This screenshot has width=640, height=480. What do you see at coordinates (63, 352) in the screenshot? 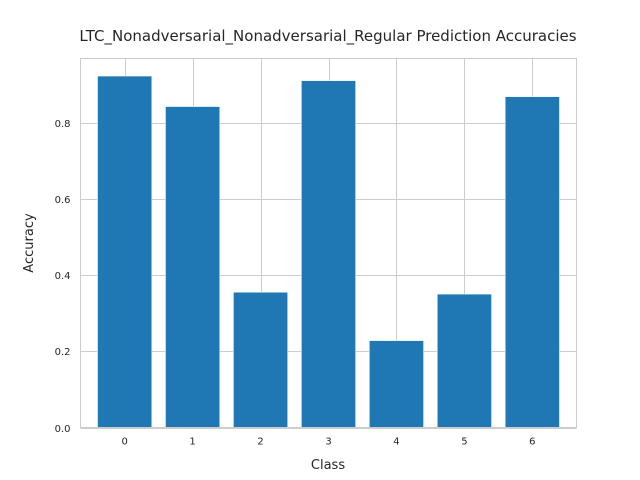
I see `y-tick-label: 0.2` at bounding box center [63, 352].